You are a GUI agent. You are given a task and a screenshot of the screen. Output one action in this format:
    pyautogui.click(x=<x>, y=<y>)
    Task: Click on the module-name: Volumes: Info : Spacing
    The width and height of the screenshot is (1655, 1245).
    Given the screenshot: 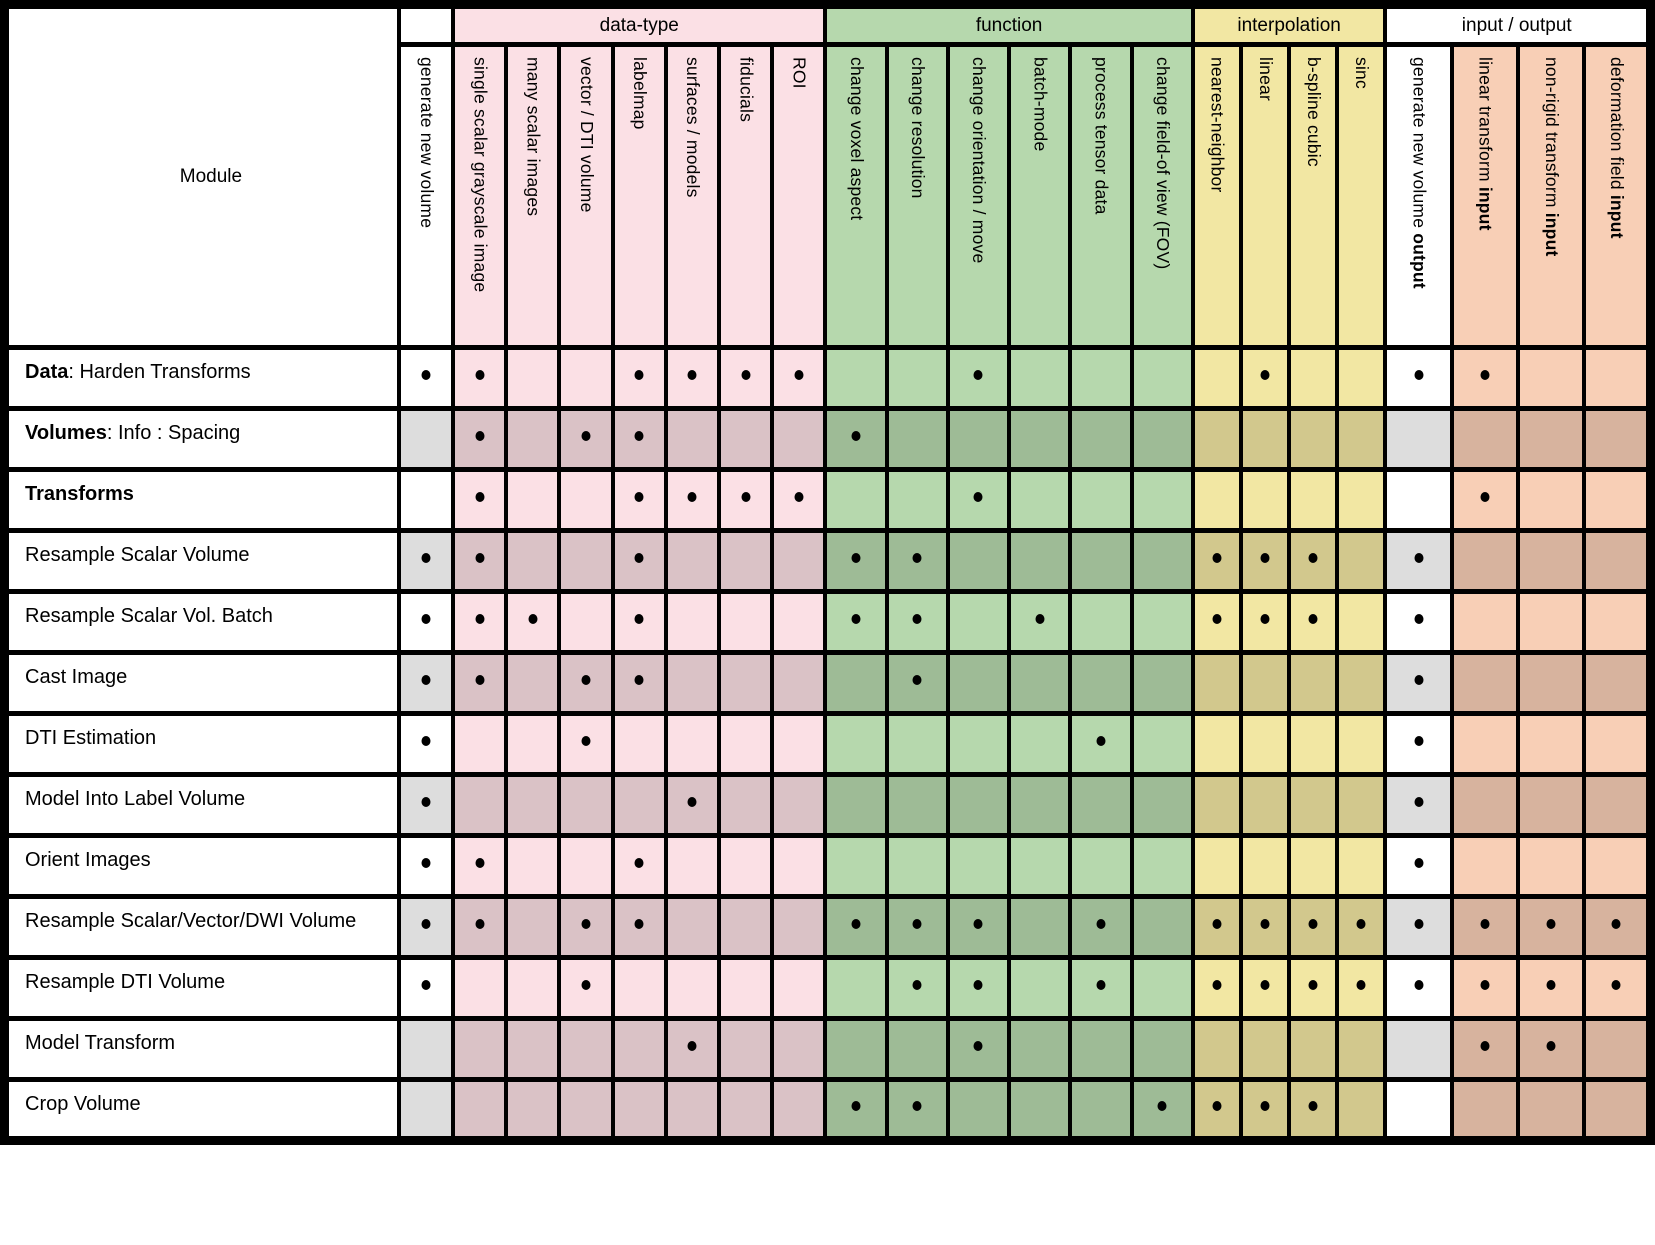 What is the action you would take?
    pyautogui.click(x=201, y=439)
    